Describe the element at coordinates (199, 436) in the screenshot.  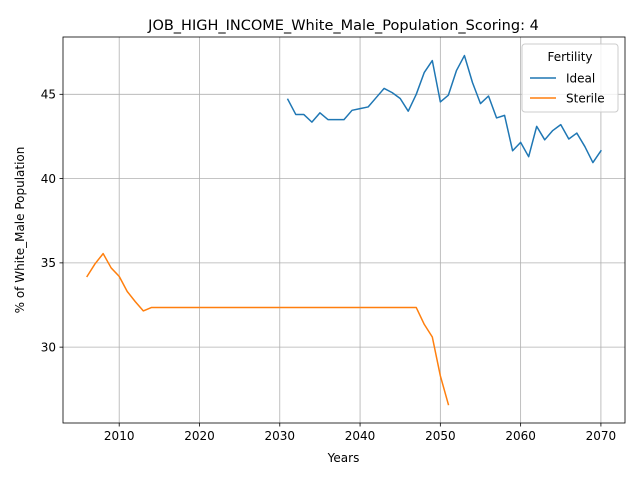
I see `x-tick-label: 2020` at that location.